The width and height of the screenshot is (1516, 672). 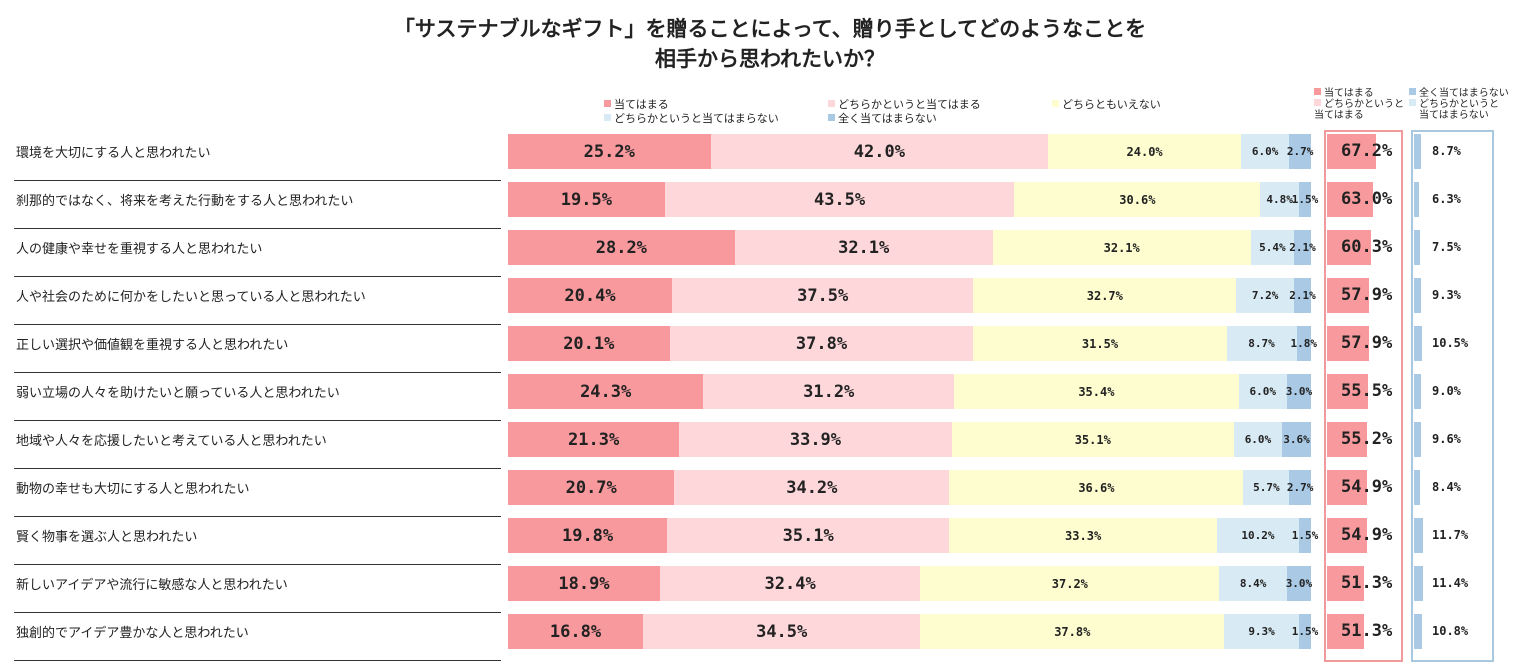 I want to click on bar-value-label: 32.1%, so click(x=864, y=247).